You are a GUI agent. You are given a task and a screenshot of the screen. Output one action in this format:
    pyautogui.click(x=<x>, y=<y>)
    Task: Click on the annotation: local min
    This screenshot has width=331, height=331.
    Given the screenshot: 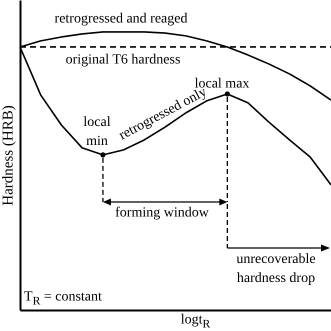 What is the action you would take?
    pyautogui.click(x=97, y=132)
    